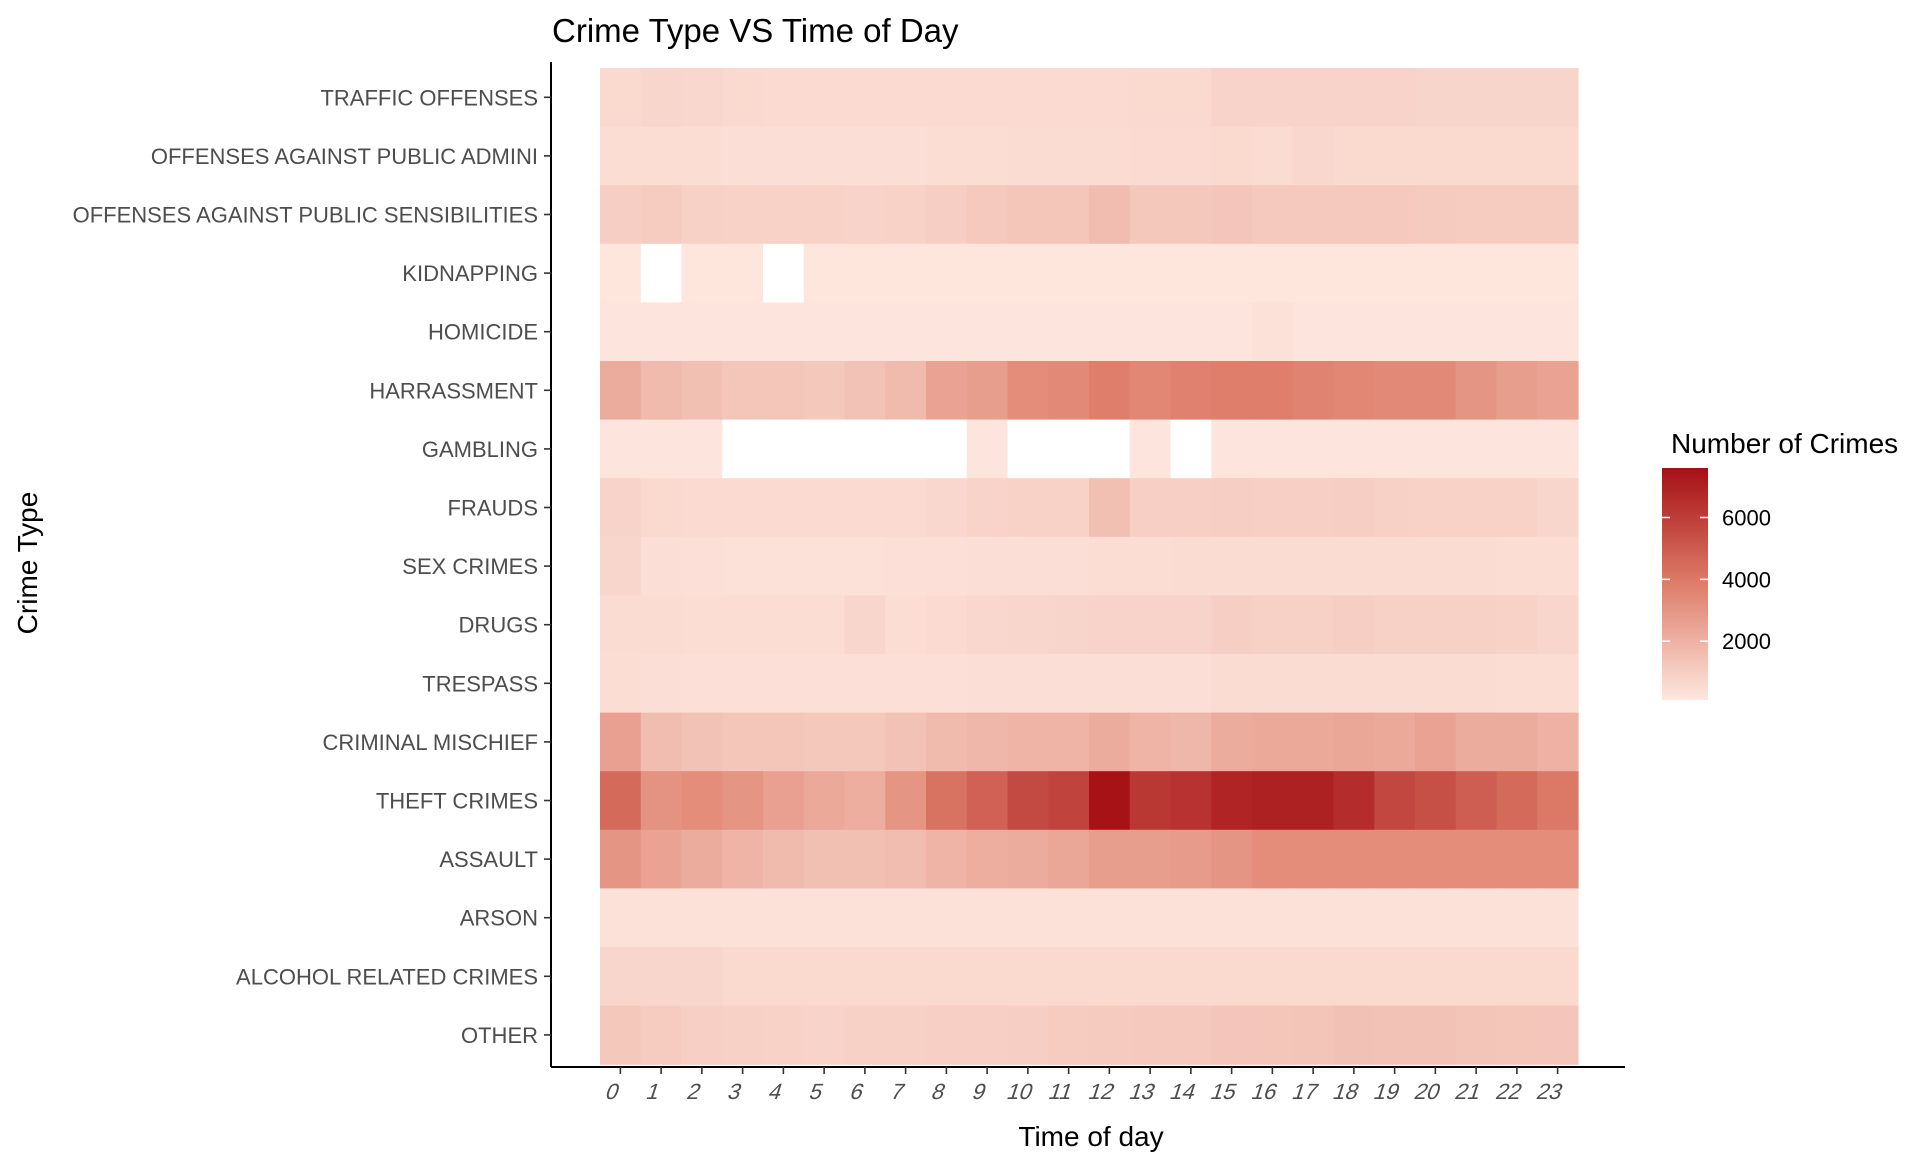  I want to click on y-tick-label: SEX CRIMES, so click(470, 566).